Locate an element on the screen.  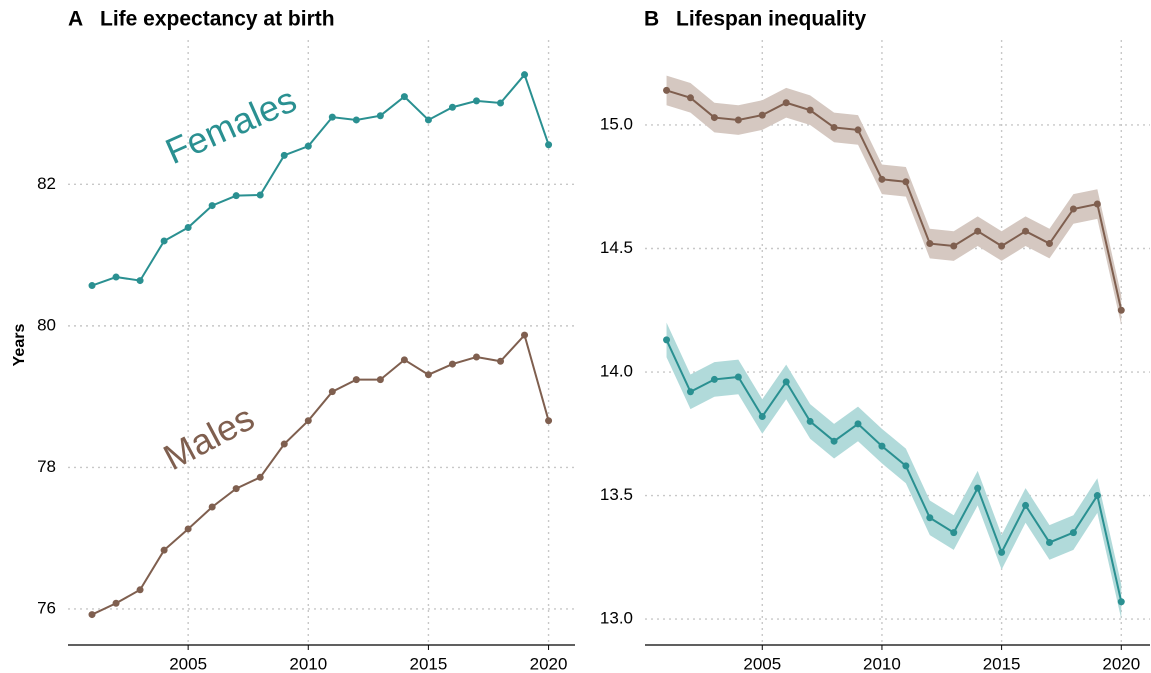
y-tick-label: 13.5 is located at coordinates (616, 494).